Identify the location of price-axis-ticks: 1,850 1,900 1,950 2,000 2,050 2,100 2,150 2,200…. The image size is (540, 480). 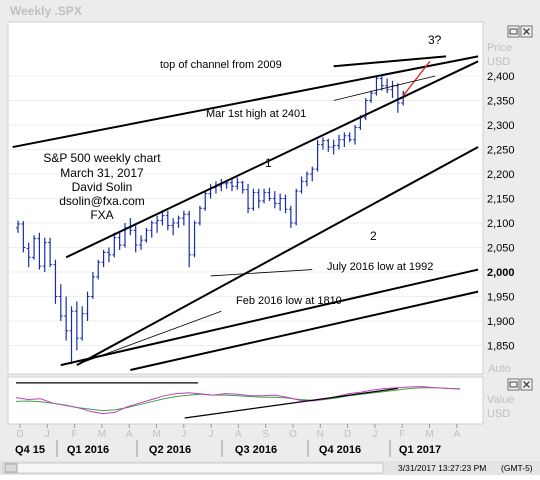
(501, 212).